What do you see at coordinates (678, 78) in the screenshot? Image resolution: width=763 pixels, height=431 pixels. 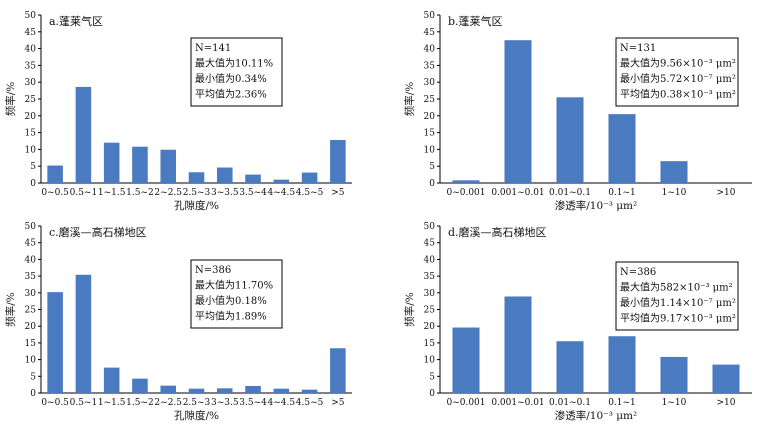 I see `stats-line: 最小值为5.72×10⁻⁷ μm²` at bounding box center [678, 78].